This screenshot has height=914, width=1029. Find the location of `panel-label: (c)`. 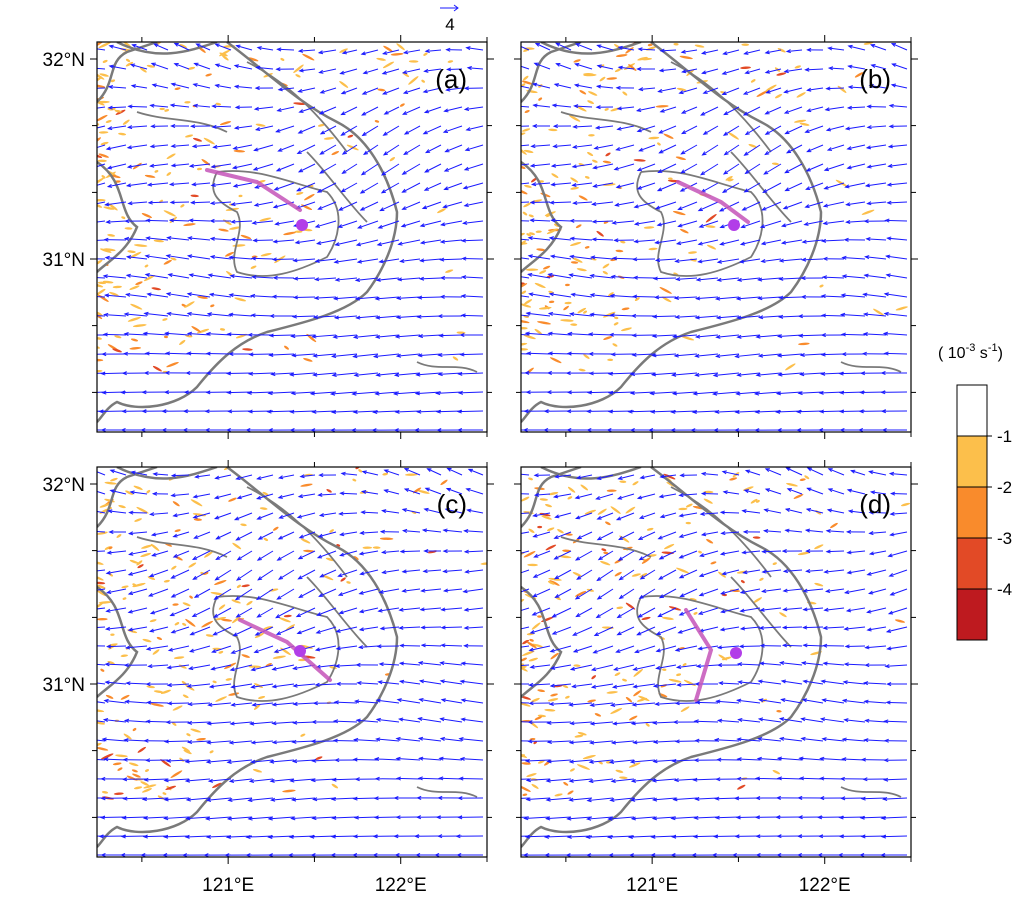

panel-label: (c) is located at coordinates (452, 504).